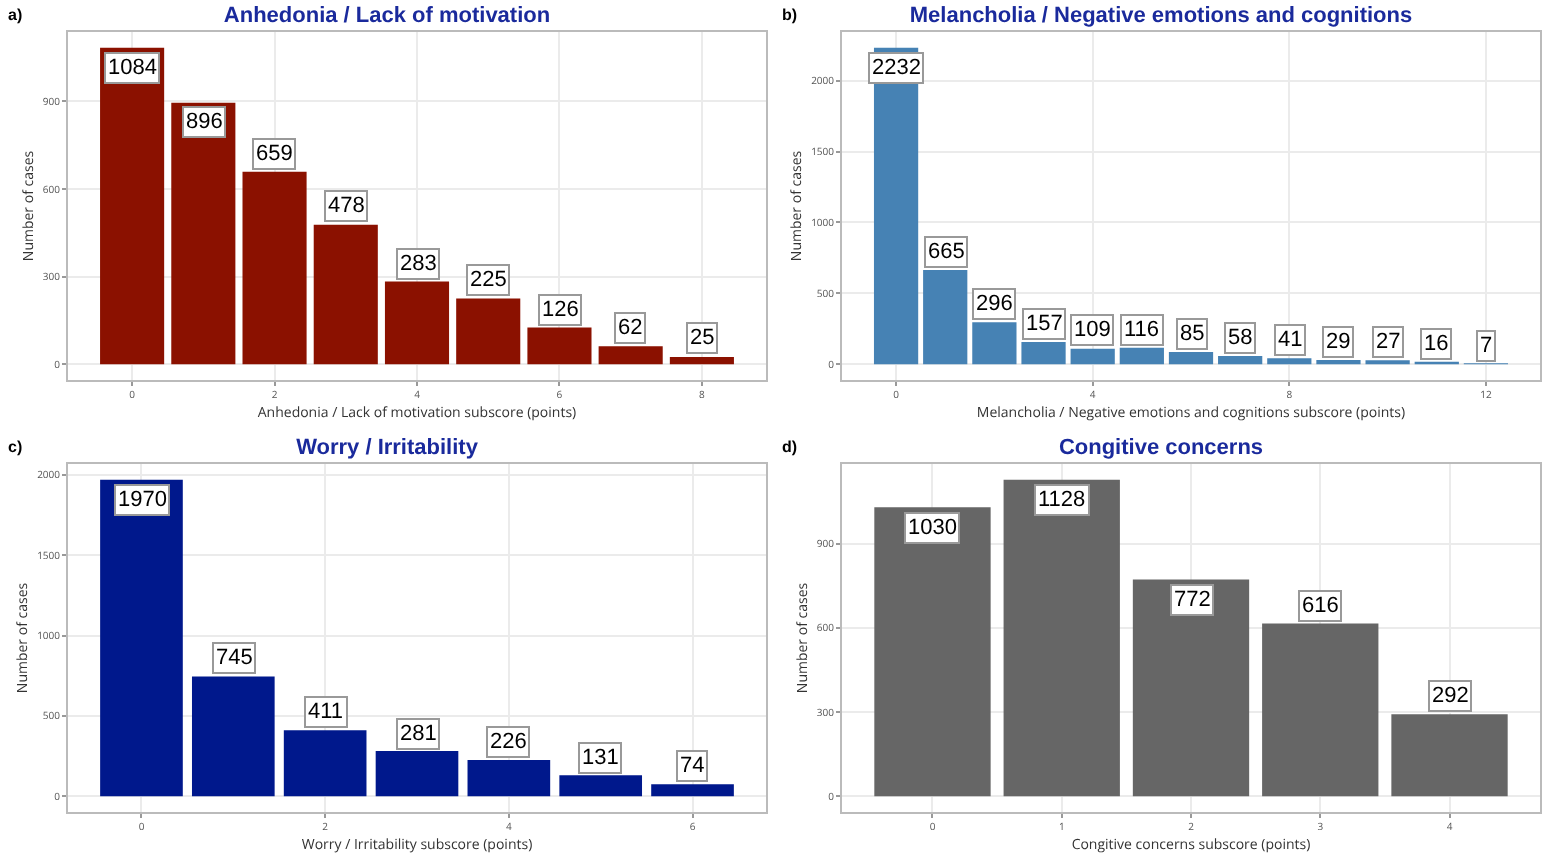  What do you see at coordinates (1338, 342) in the screenshot?
I see `data-label: 29` at bounding box center [1338, 342].